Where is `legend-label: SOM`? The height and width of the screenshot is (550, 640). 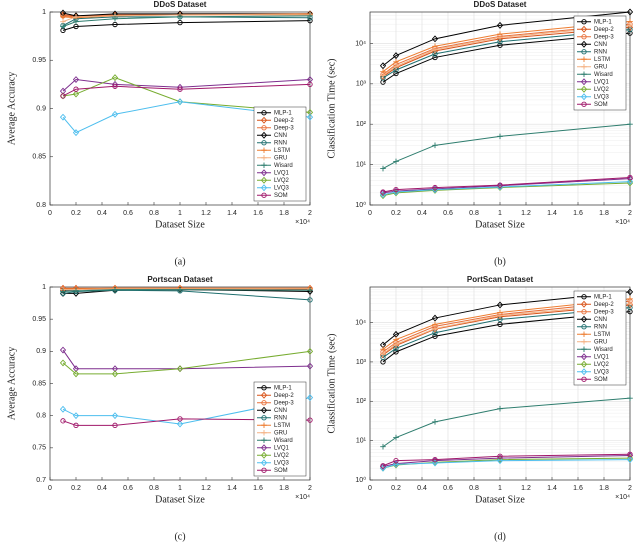
legend-label: SOM is located at coordinates (281, 196).